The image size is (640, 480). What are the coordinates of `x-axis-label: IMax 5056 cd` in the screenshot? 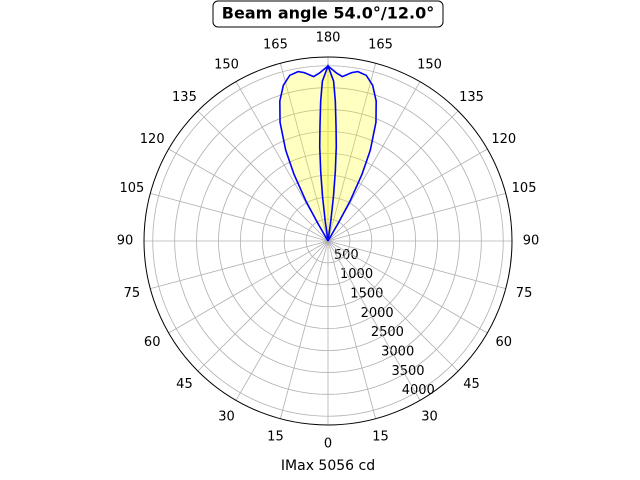 It's located at (328, 466).